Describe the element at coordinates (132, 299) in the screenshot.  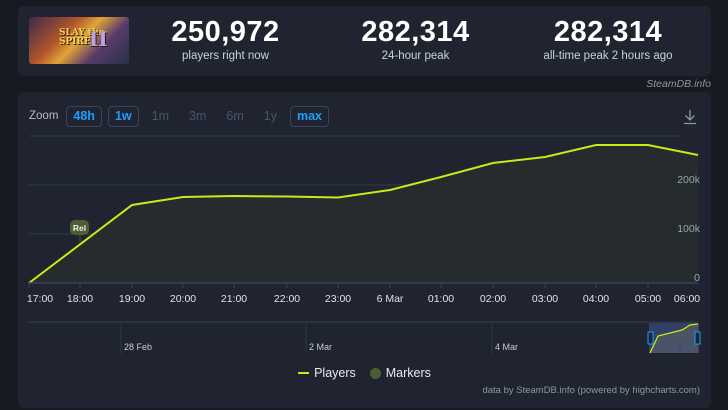
I see `svg-text: 19:00` at that location.